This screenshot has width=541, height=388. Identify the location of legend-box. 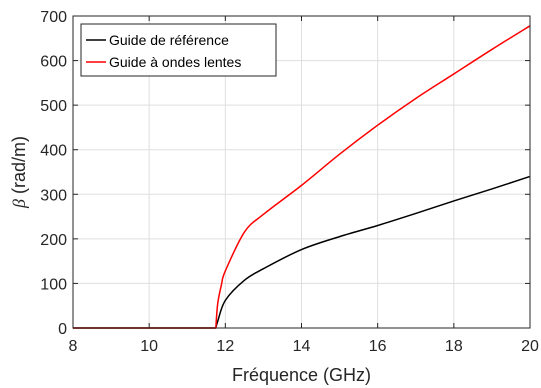
(178, 50).